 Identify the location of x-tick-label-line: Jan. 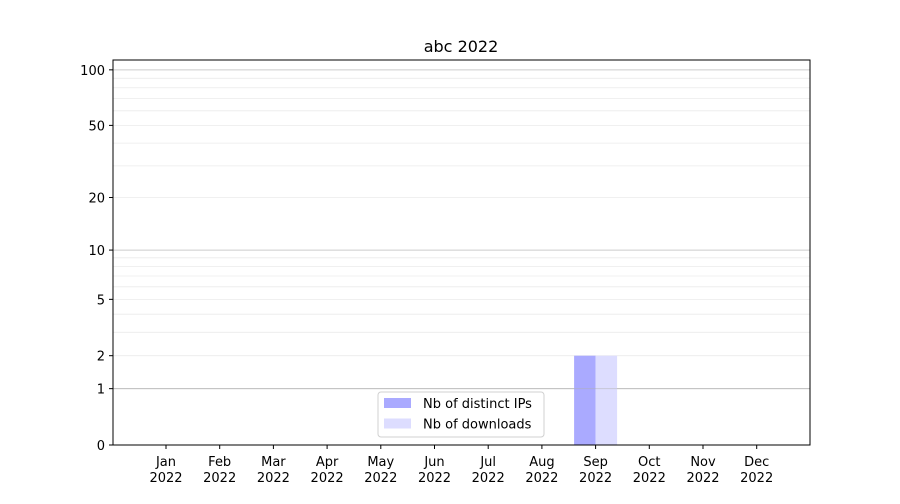
(165, 462).